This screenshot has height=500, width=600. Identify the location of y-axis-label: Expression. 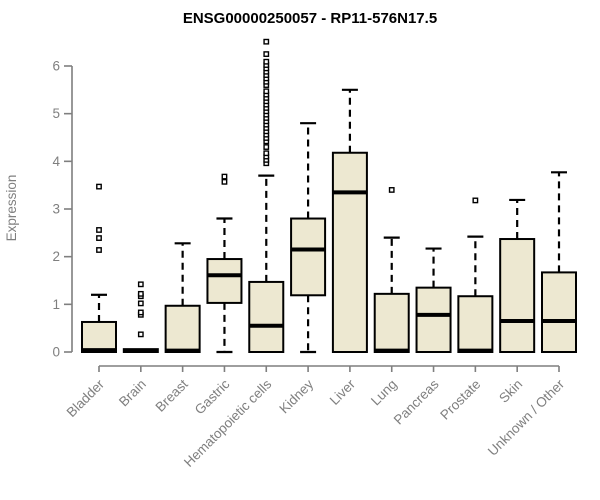
(11, 208).